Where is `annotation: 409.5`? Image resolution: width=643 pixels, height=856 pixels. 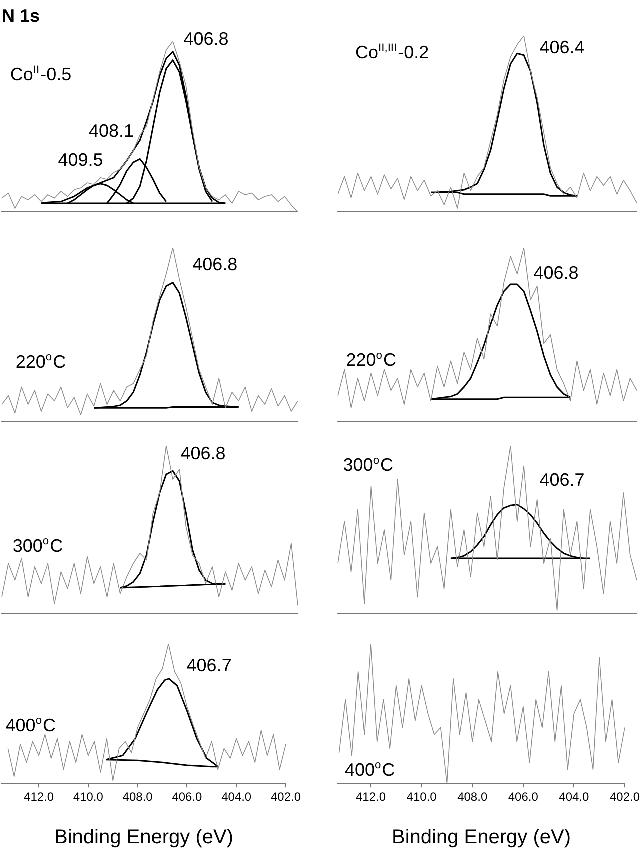
annotation: 409.5 is located at coordinates (81, 160).